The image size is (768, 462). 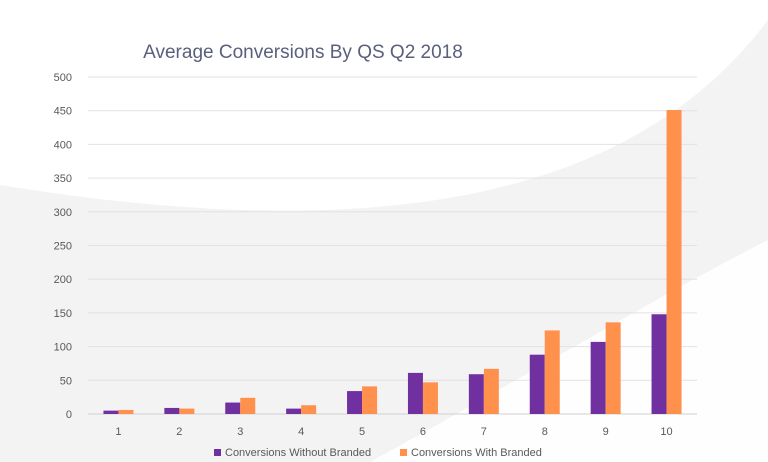 I want to click on y-tick-label: 150, so click(x=63, y=314).